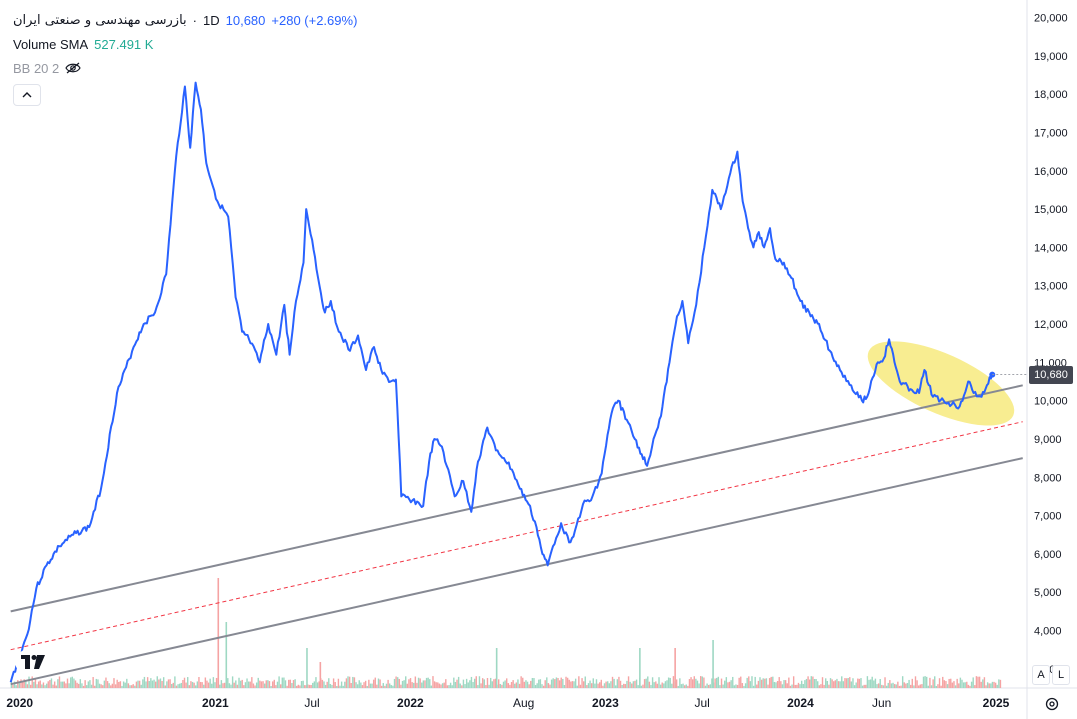 The image size is (1077, 719). Describe the element at coordinates (188, 68) in the screenshot. I see `bb-row: BB 20 2` at that location.